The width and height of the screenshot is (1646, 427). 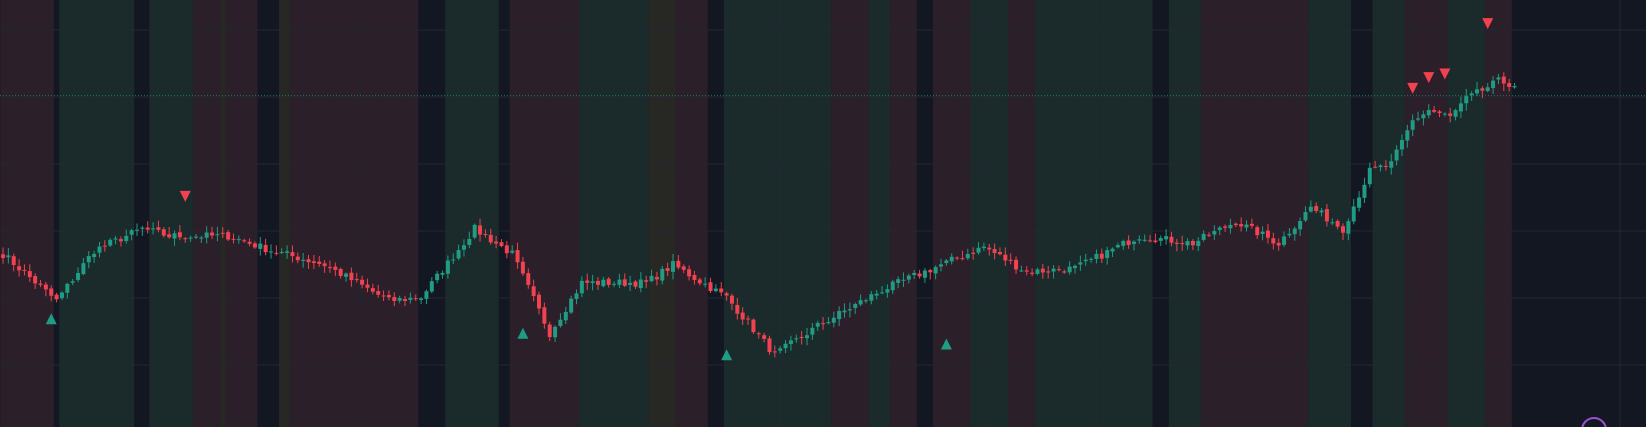 What do you see at coordinates (1594, 422) in the screenshot?
I see `cursor-ring-icon` at bounding box center [1594, 422].